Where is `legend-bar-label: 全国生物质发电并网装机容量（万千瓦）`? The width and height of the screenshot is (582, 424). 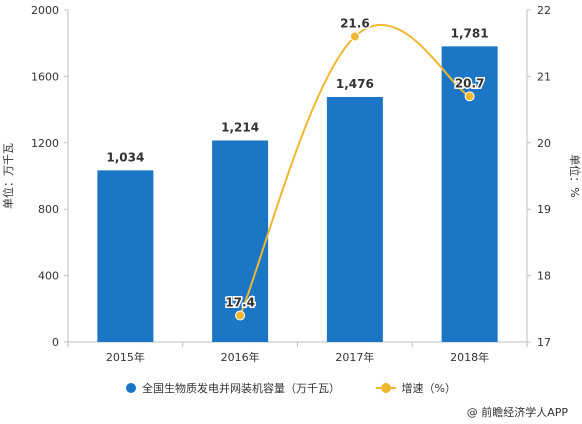
legend-bar-label: 全国生物质发电并网装机容量（万千瓦） is located at coordinates (241, 388).